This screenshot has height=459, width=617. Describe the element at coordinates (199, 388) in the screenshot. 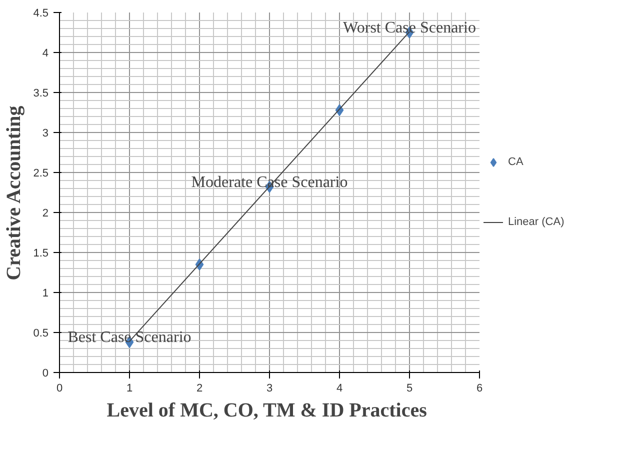

I see `x-tick-label: 2` at that location.